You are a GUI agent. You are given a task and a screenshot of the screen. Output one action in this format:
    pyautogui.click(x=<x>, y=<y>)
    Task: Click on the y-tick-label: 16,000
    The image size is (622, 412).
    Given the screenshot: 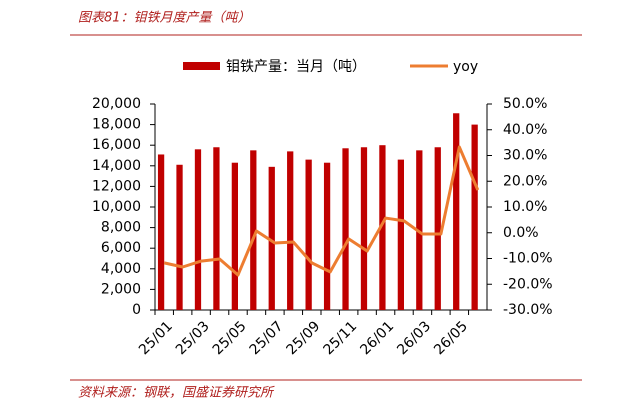 What is the action you would take?
    pyautogui.click(x=116, y=145)
    